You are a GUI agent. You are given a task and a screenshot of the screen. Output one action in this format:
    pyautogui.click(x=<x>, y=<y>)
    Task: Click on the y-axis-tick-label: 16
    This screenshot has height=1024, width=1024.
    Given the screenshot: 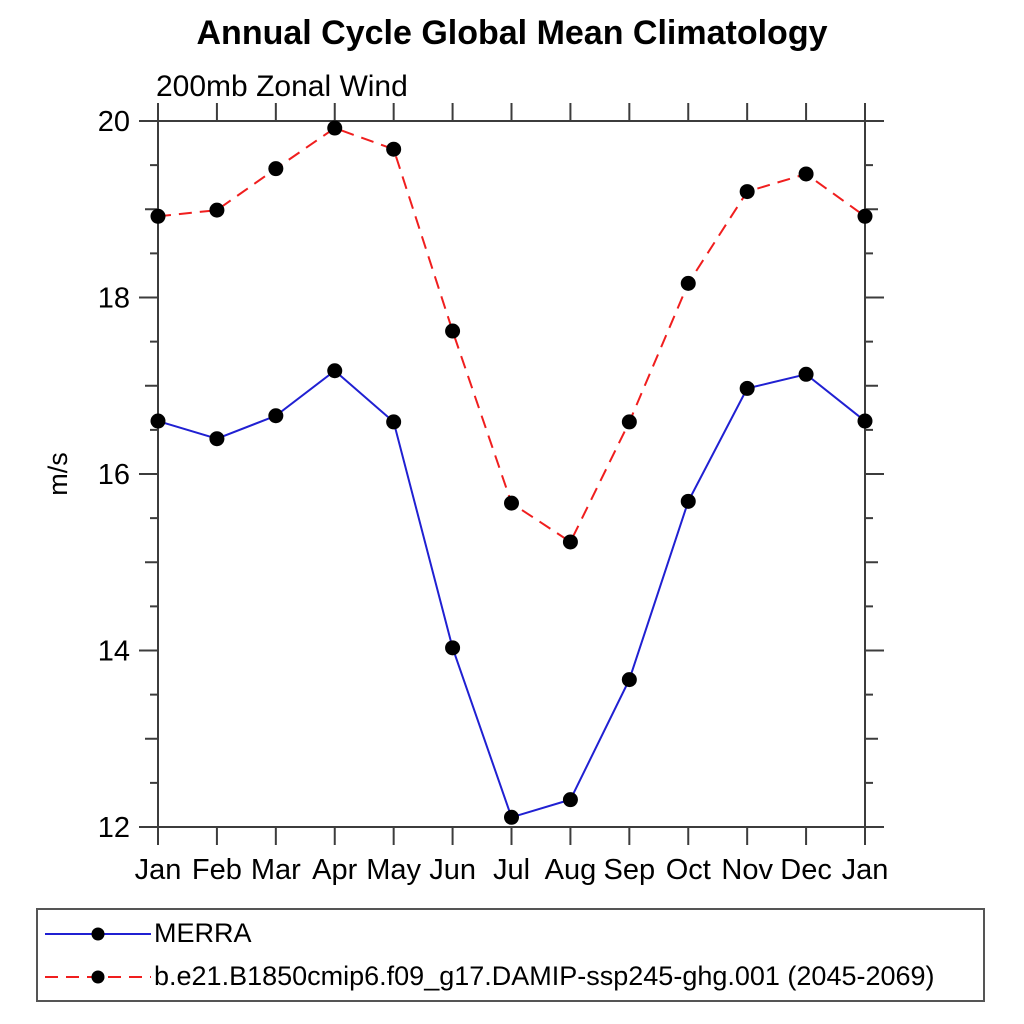 What is the action you would take?
    pyautogui.click(x=114, y=475)
    